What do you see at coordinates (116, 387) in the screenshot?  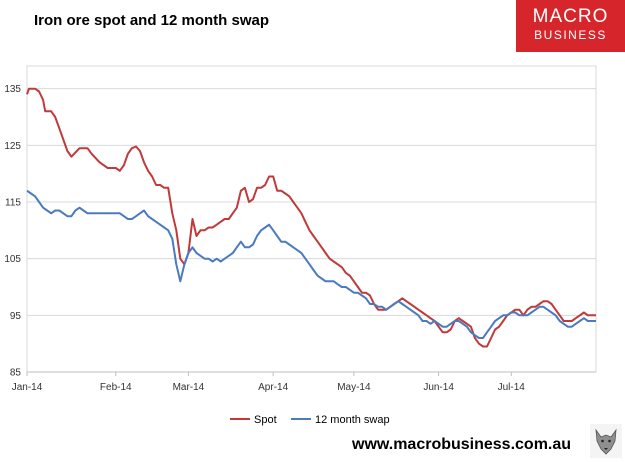 I see `x-tick-label: Feb-14` at bounding box center [116, 387].